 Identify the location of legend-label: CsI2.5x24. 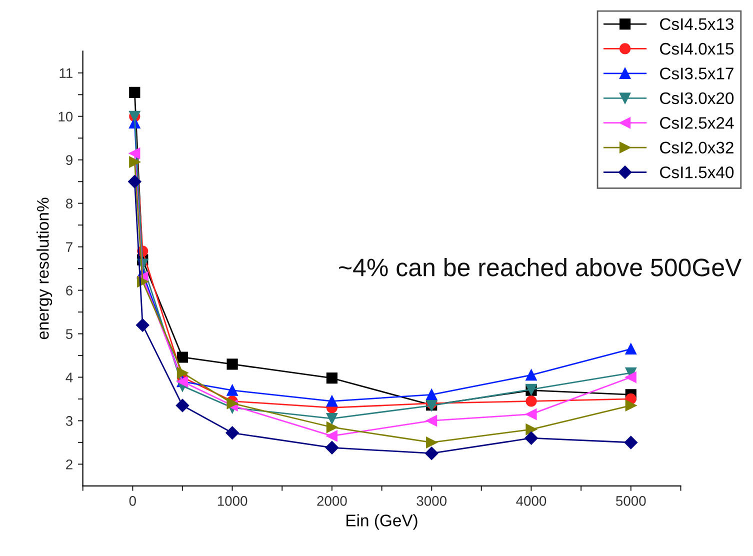
(697, 123).